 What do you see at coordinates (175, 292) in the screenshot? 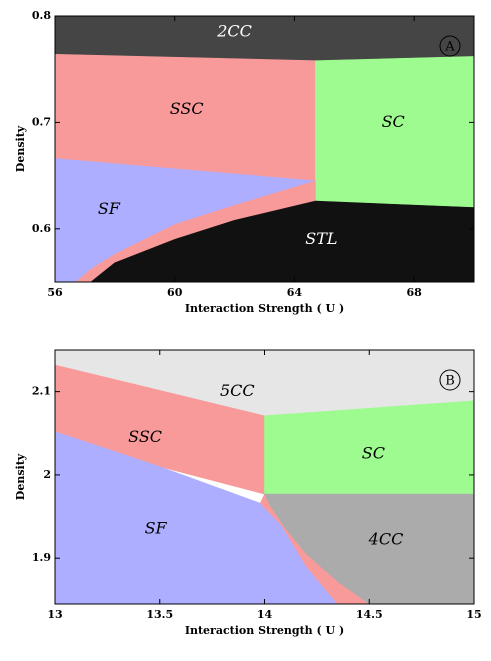
I see `x-tick-label: 60` at bounding box center [175, 292].